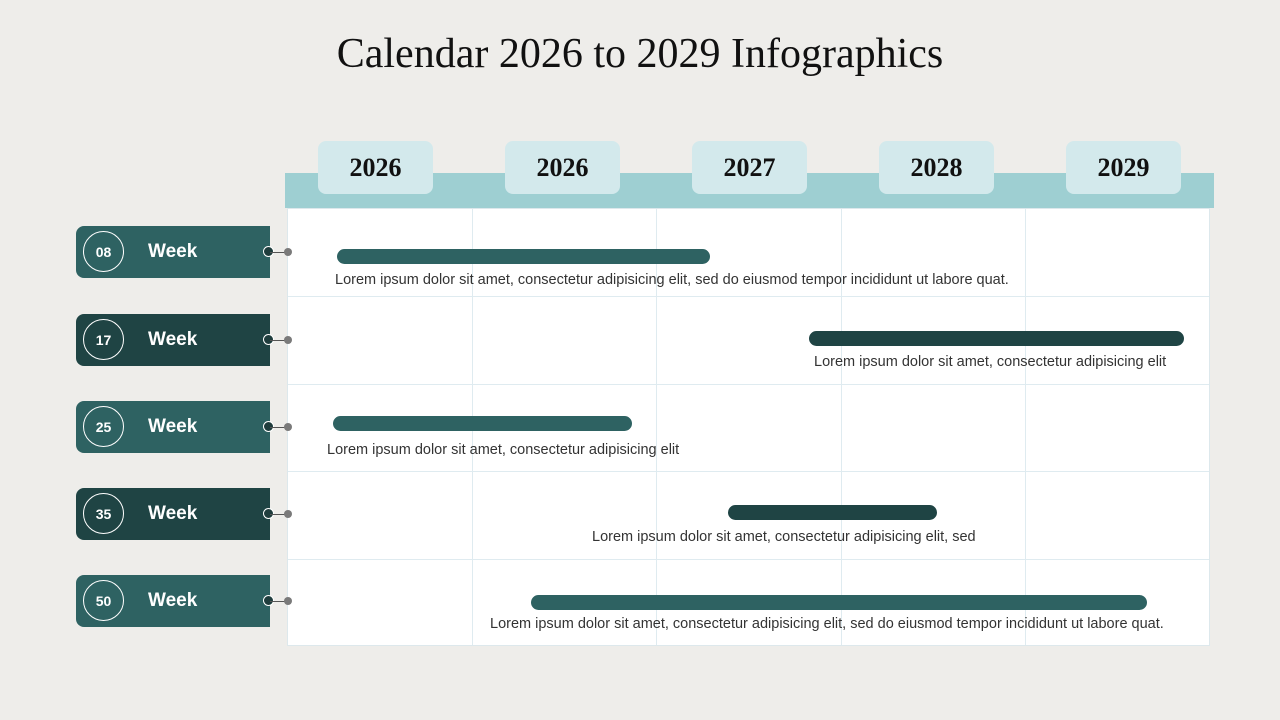  Describe the element at coordinates (103, 251) in the screenshot. I see `week-number-badge: 08` at that location.